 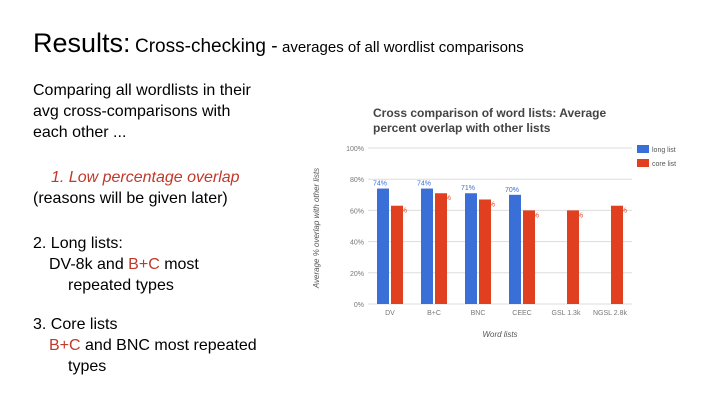 I want to click on title-tail: averages of all wordlist comparisons, so click(x=403, y=47).